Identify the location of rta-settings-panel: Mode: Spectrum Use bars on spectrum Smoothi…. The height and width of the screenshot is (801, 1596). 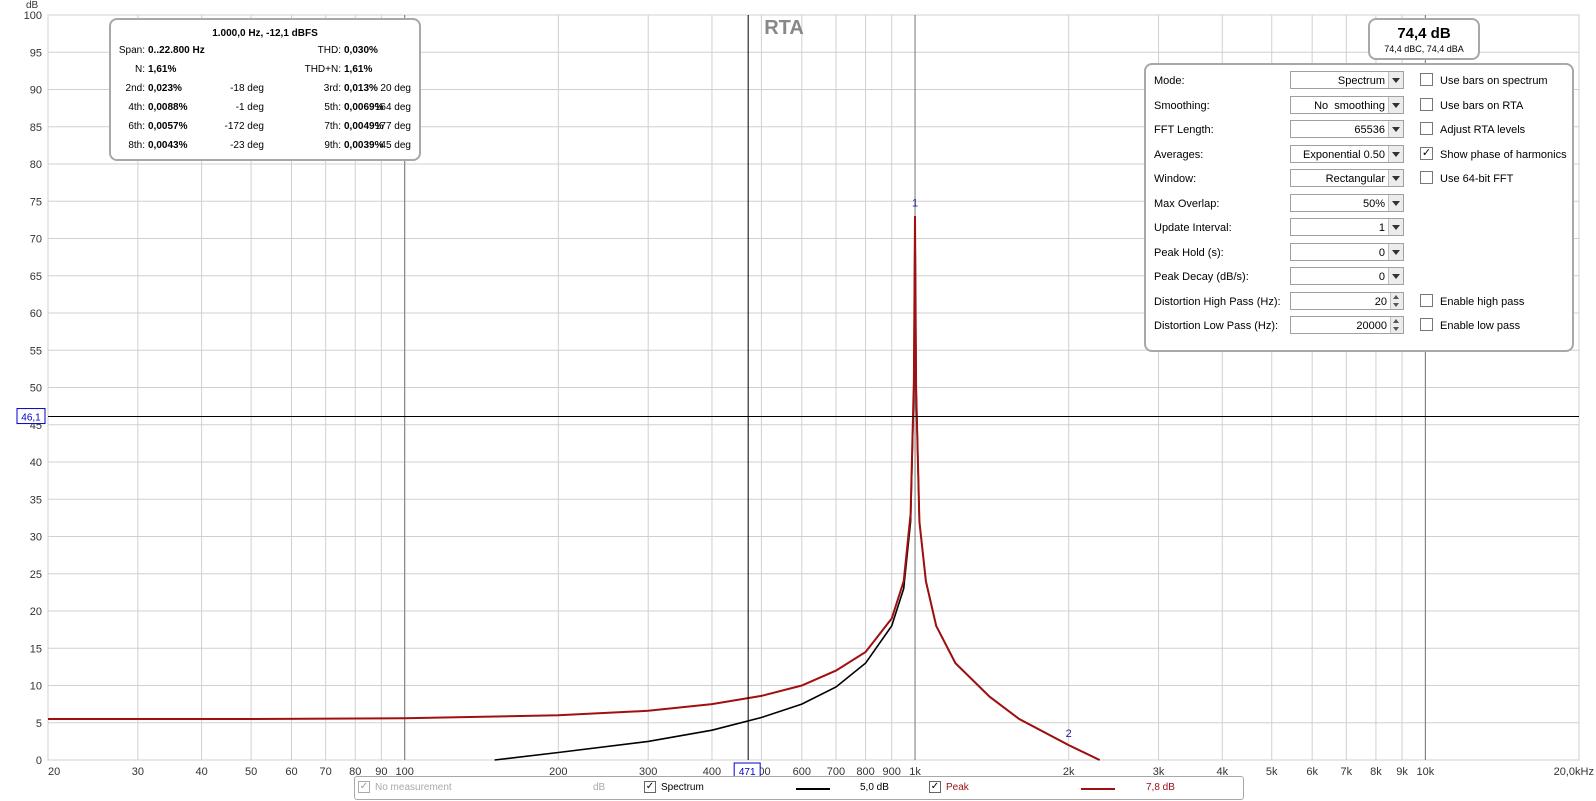
(1359, 207).